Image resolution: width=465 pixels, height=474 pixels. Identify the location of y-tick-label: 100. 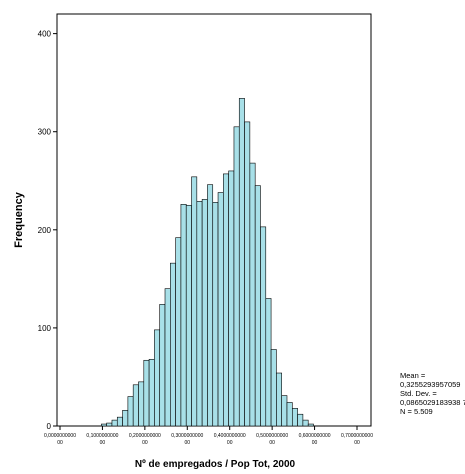
(45, 328).